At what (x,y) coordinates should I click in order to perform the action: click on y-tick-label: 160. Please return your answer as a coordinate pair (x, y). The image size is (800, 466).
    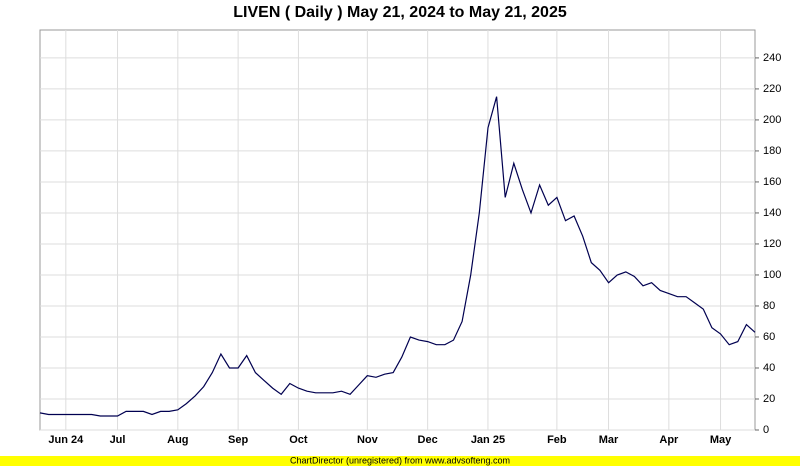
    Looking at the image, I should click on (772, 182).